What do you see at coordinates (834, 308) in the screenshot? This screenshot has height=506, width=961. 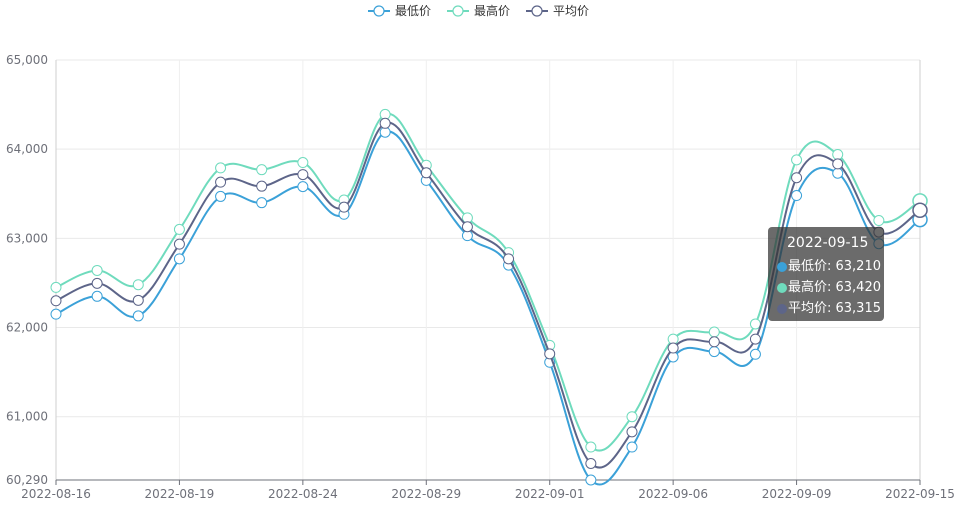 I see `tooltip-label-avg: 平均价: 63,315` at bounding box center [834, 308].